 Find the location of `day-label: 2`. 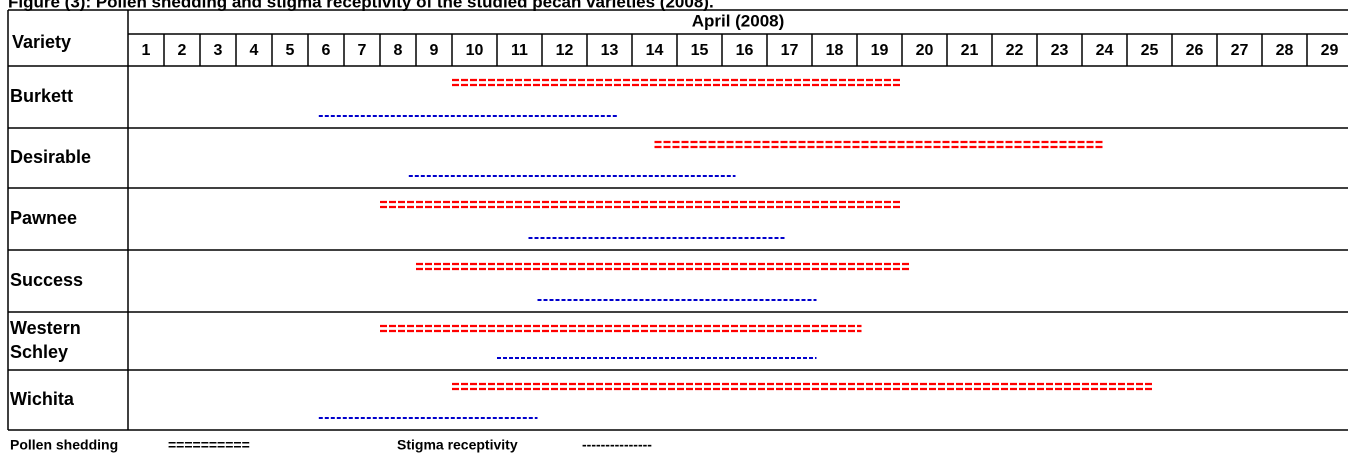

day-label: 2 is located at coordinates (182, 50).